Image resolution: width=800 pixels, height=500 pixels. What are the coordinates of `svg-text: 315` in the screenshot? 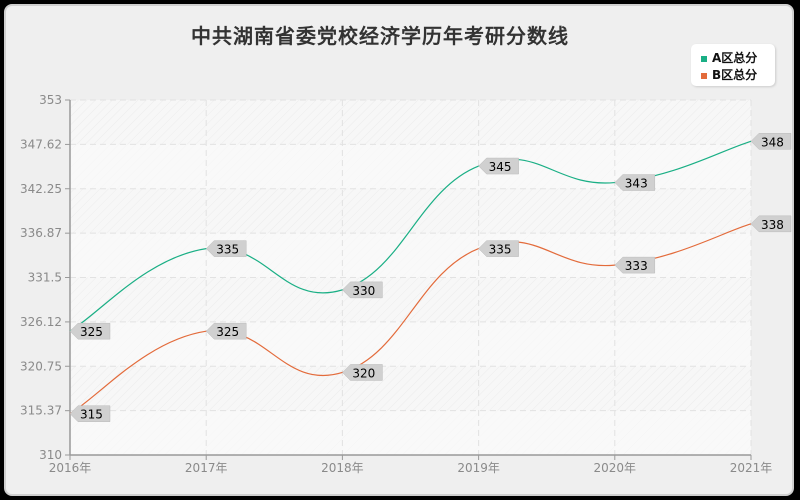 It's located at (91, 415).